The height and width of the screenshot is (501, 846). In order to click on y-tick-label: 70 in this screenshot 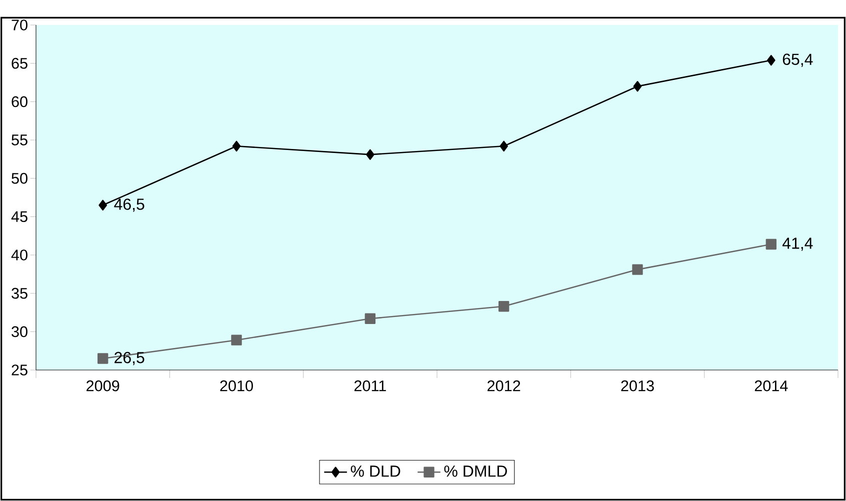, I will do `click(20, 25)`.